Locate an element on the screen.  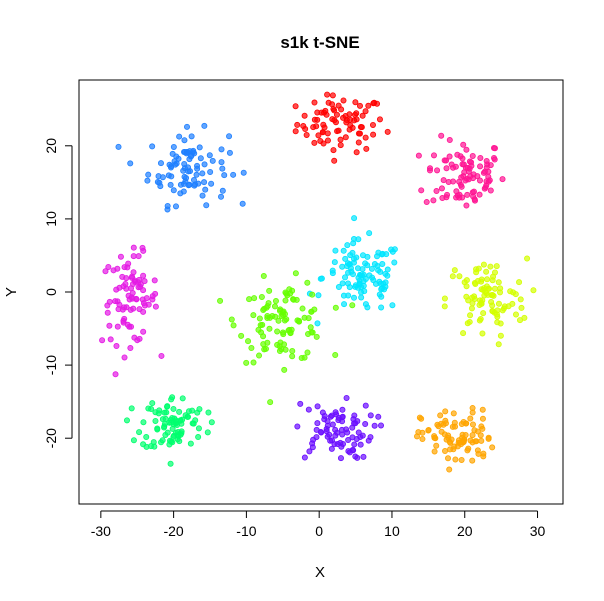
chart-title: s1k t-SNE is located at coordinates (319, 42).